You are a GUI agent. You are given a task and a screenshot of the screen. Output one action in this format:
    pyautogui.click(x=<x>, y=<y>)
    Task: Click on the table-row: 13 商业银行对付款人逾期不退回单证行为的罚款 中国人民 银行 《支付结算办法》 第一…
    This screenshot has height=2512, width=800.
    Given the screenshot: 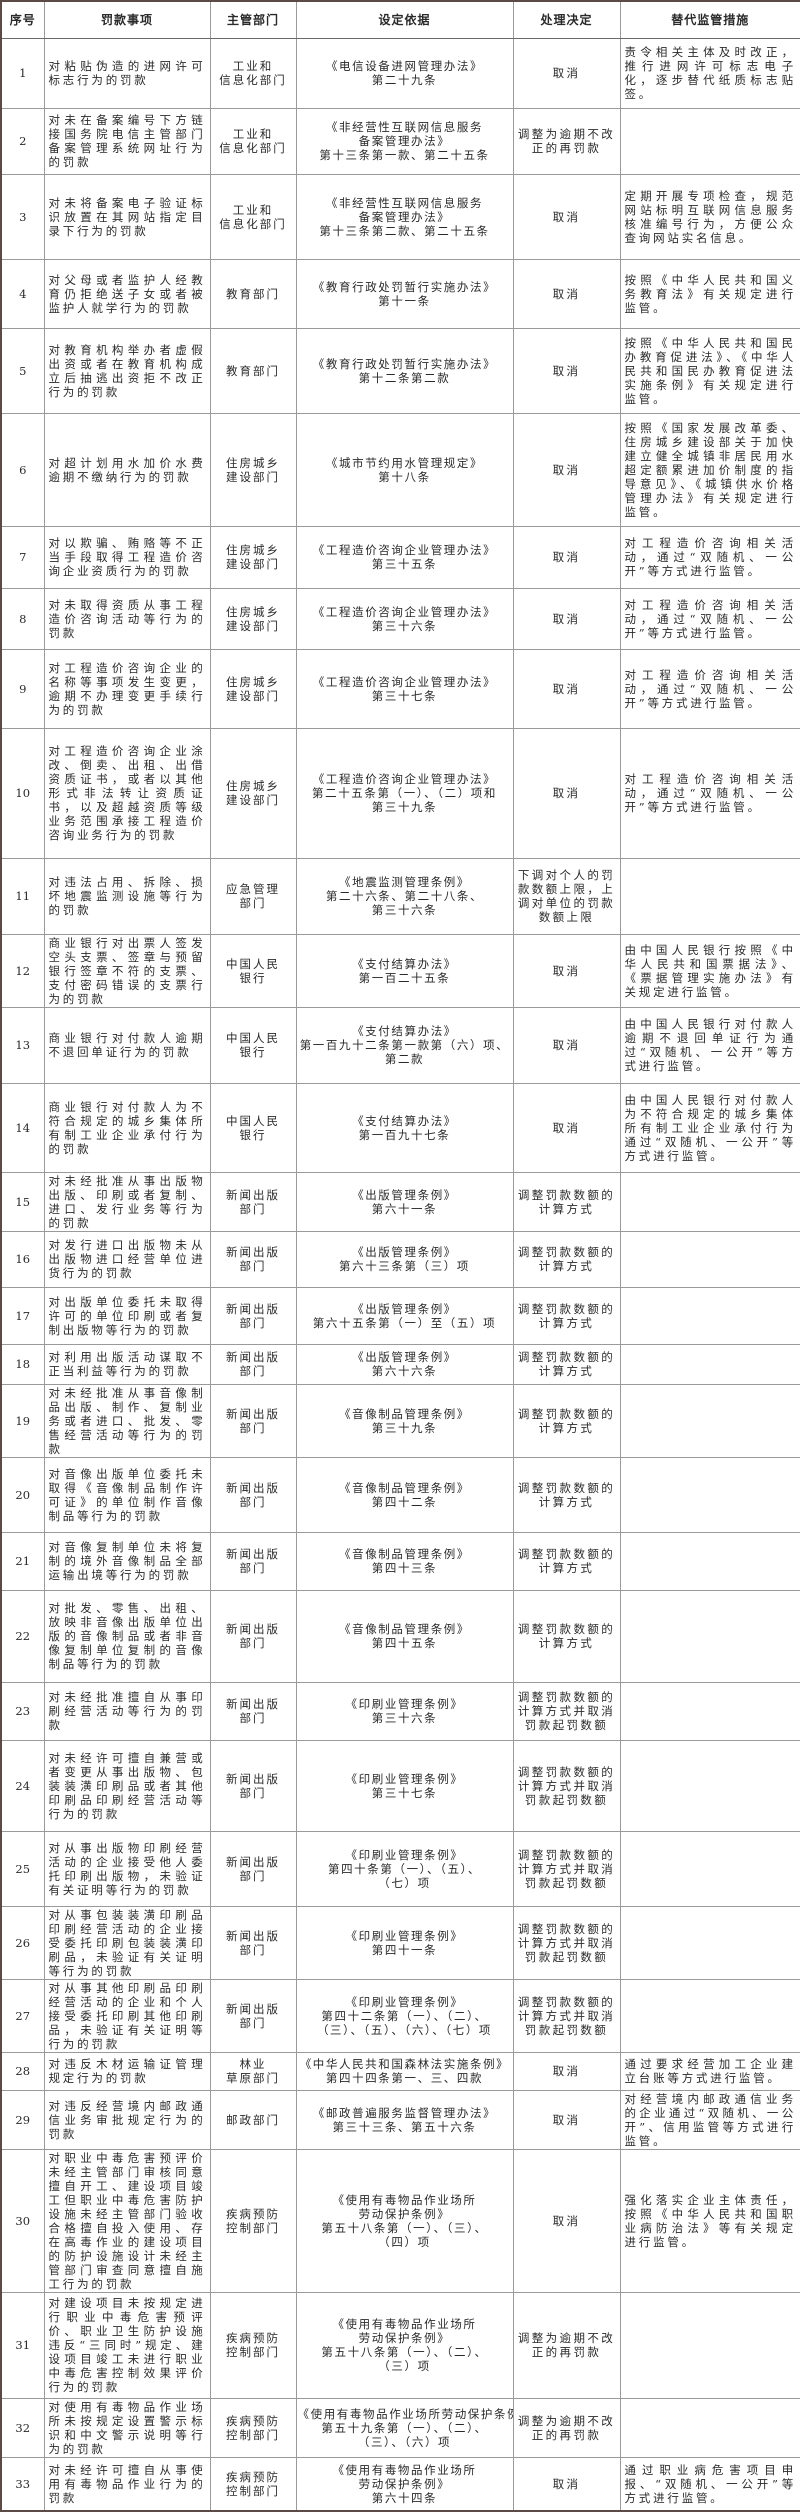 What is the action you would take?
    pyautogui.click(x=400, y=1045)
    